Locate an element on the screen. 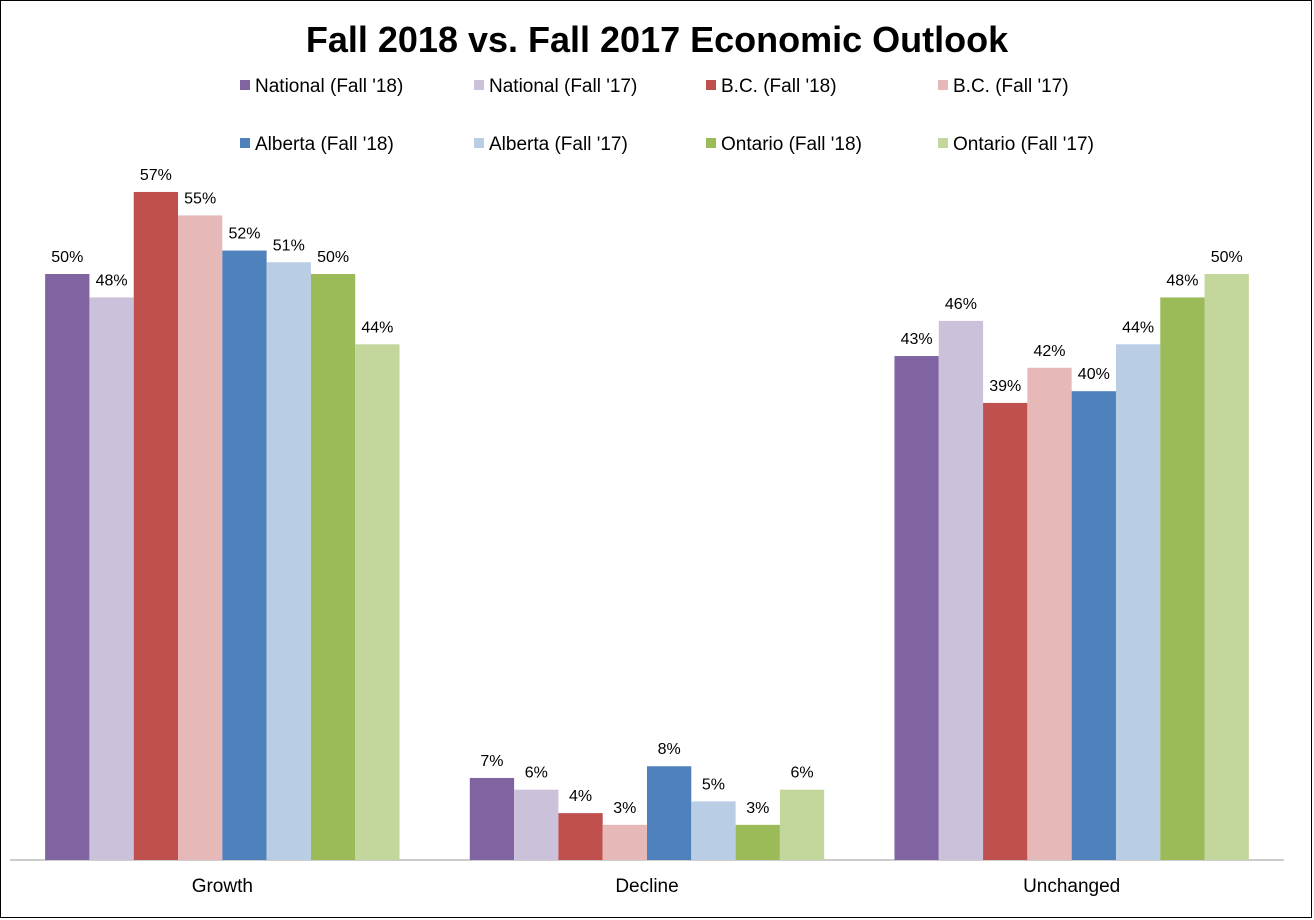  legend-item: National (Fall '18) is located at coordinates (321, 86).